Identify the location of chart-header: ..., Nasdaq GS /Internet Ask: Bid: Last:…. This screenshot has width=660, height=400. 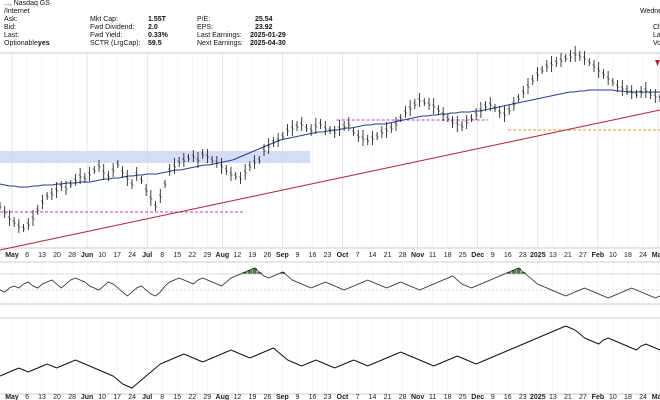
(330, 26).